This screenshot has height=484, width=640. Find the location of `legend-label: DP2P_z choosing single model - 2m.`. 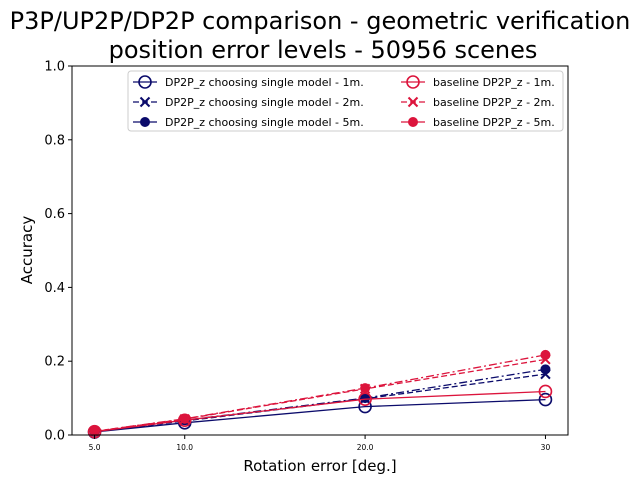

legend-label: DP2P_z choosing single model - 2m. is located at coordinates (264, 102).